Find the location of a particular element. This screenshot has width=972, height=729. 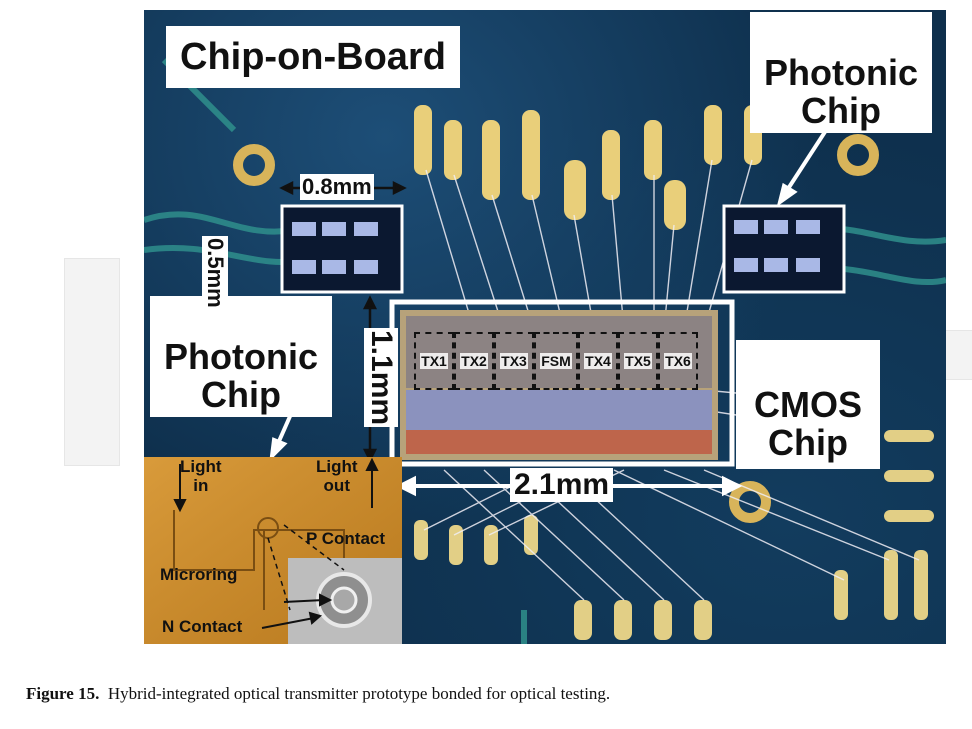

tx-block: TX2 is located at coordinates (474, 361).